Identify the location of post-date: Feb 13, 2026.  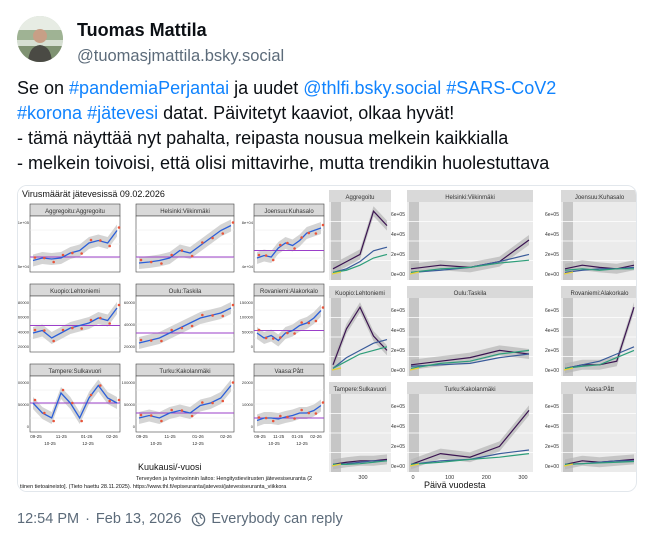
(138, 519).